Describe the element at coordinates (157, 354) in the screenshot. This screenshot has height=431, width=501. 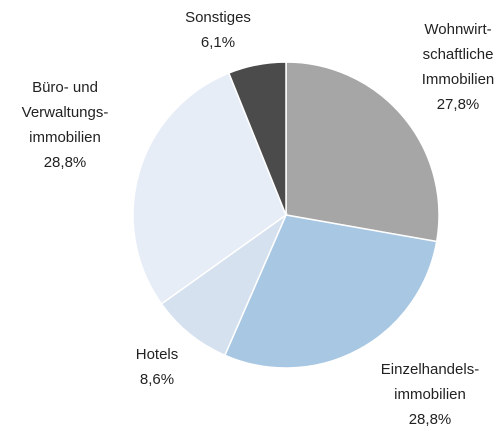
I see `slice-label: Hotels` at that location.